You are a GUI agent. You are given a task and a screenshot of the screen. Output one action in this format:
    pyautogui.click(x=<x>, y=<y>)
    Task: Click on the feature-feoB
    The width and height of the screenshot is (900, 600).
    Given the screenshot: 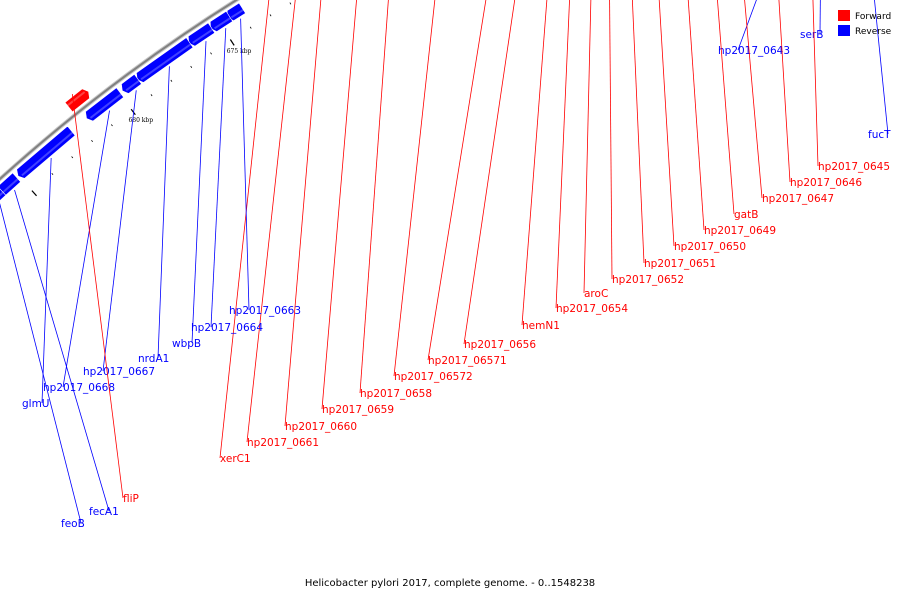 What is the action you would take?
    pyautogui.click(x=3, y=194)
    